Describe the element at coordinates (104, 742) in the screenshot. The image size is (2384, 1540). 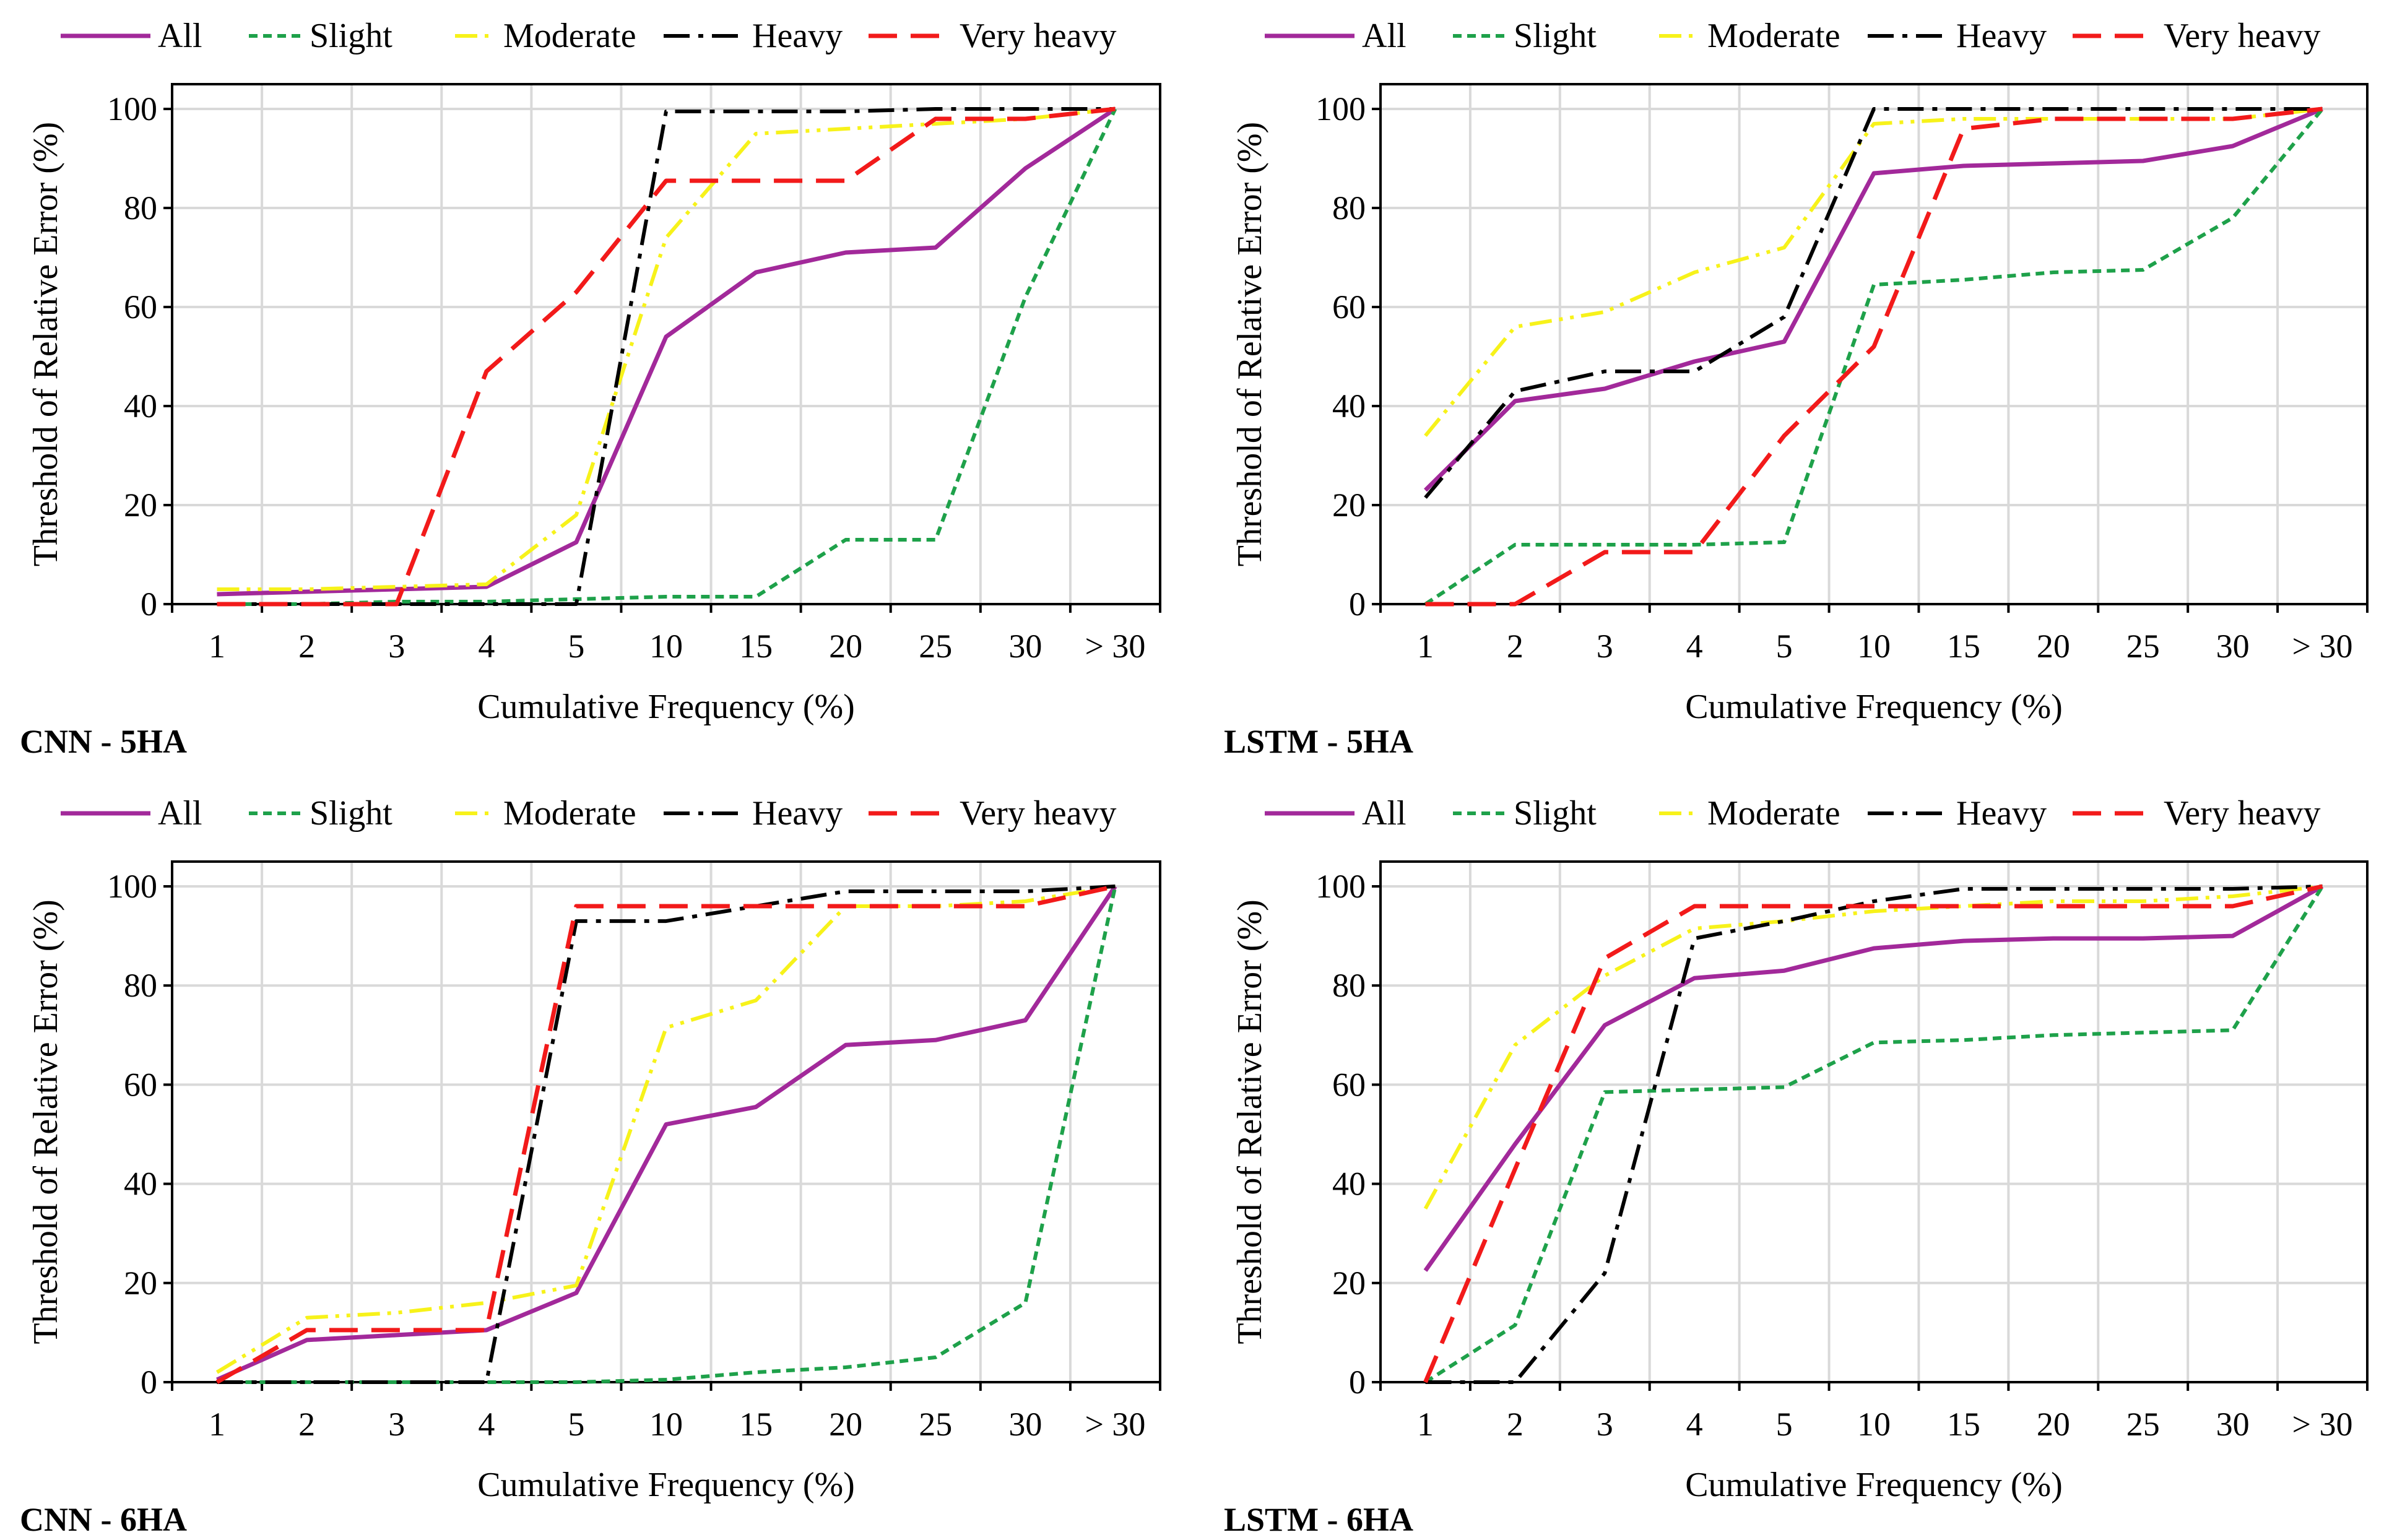
I see `panel-label: CNN - 5HA` at that location.